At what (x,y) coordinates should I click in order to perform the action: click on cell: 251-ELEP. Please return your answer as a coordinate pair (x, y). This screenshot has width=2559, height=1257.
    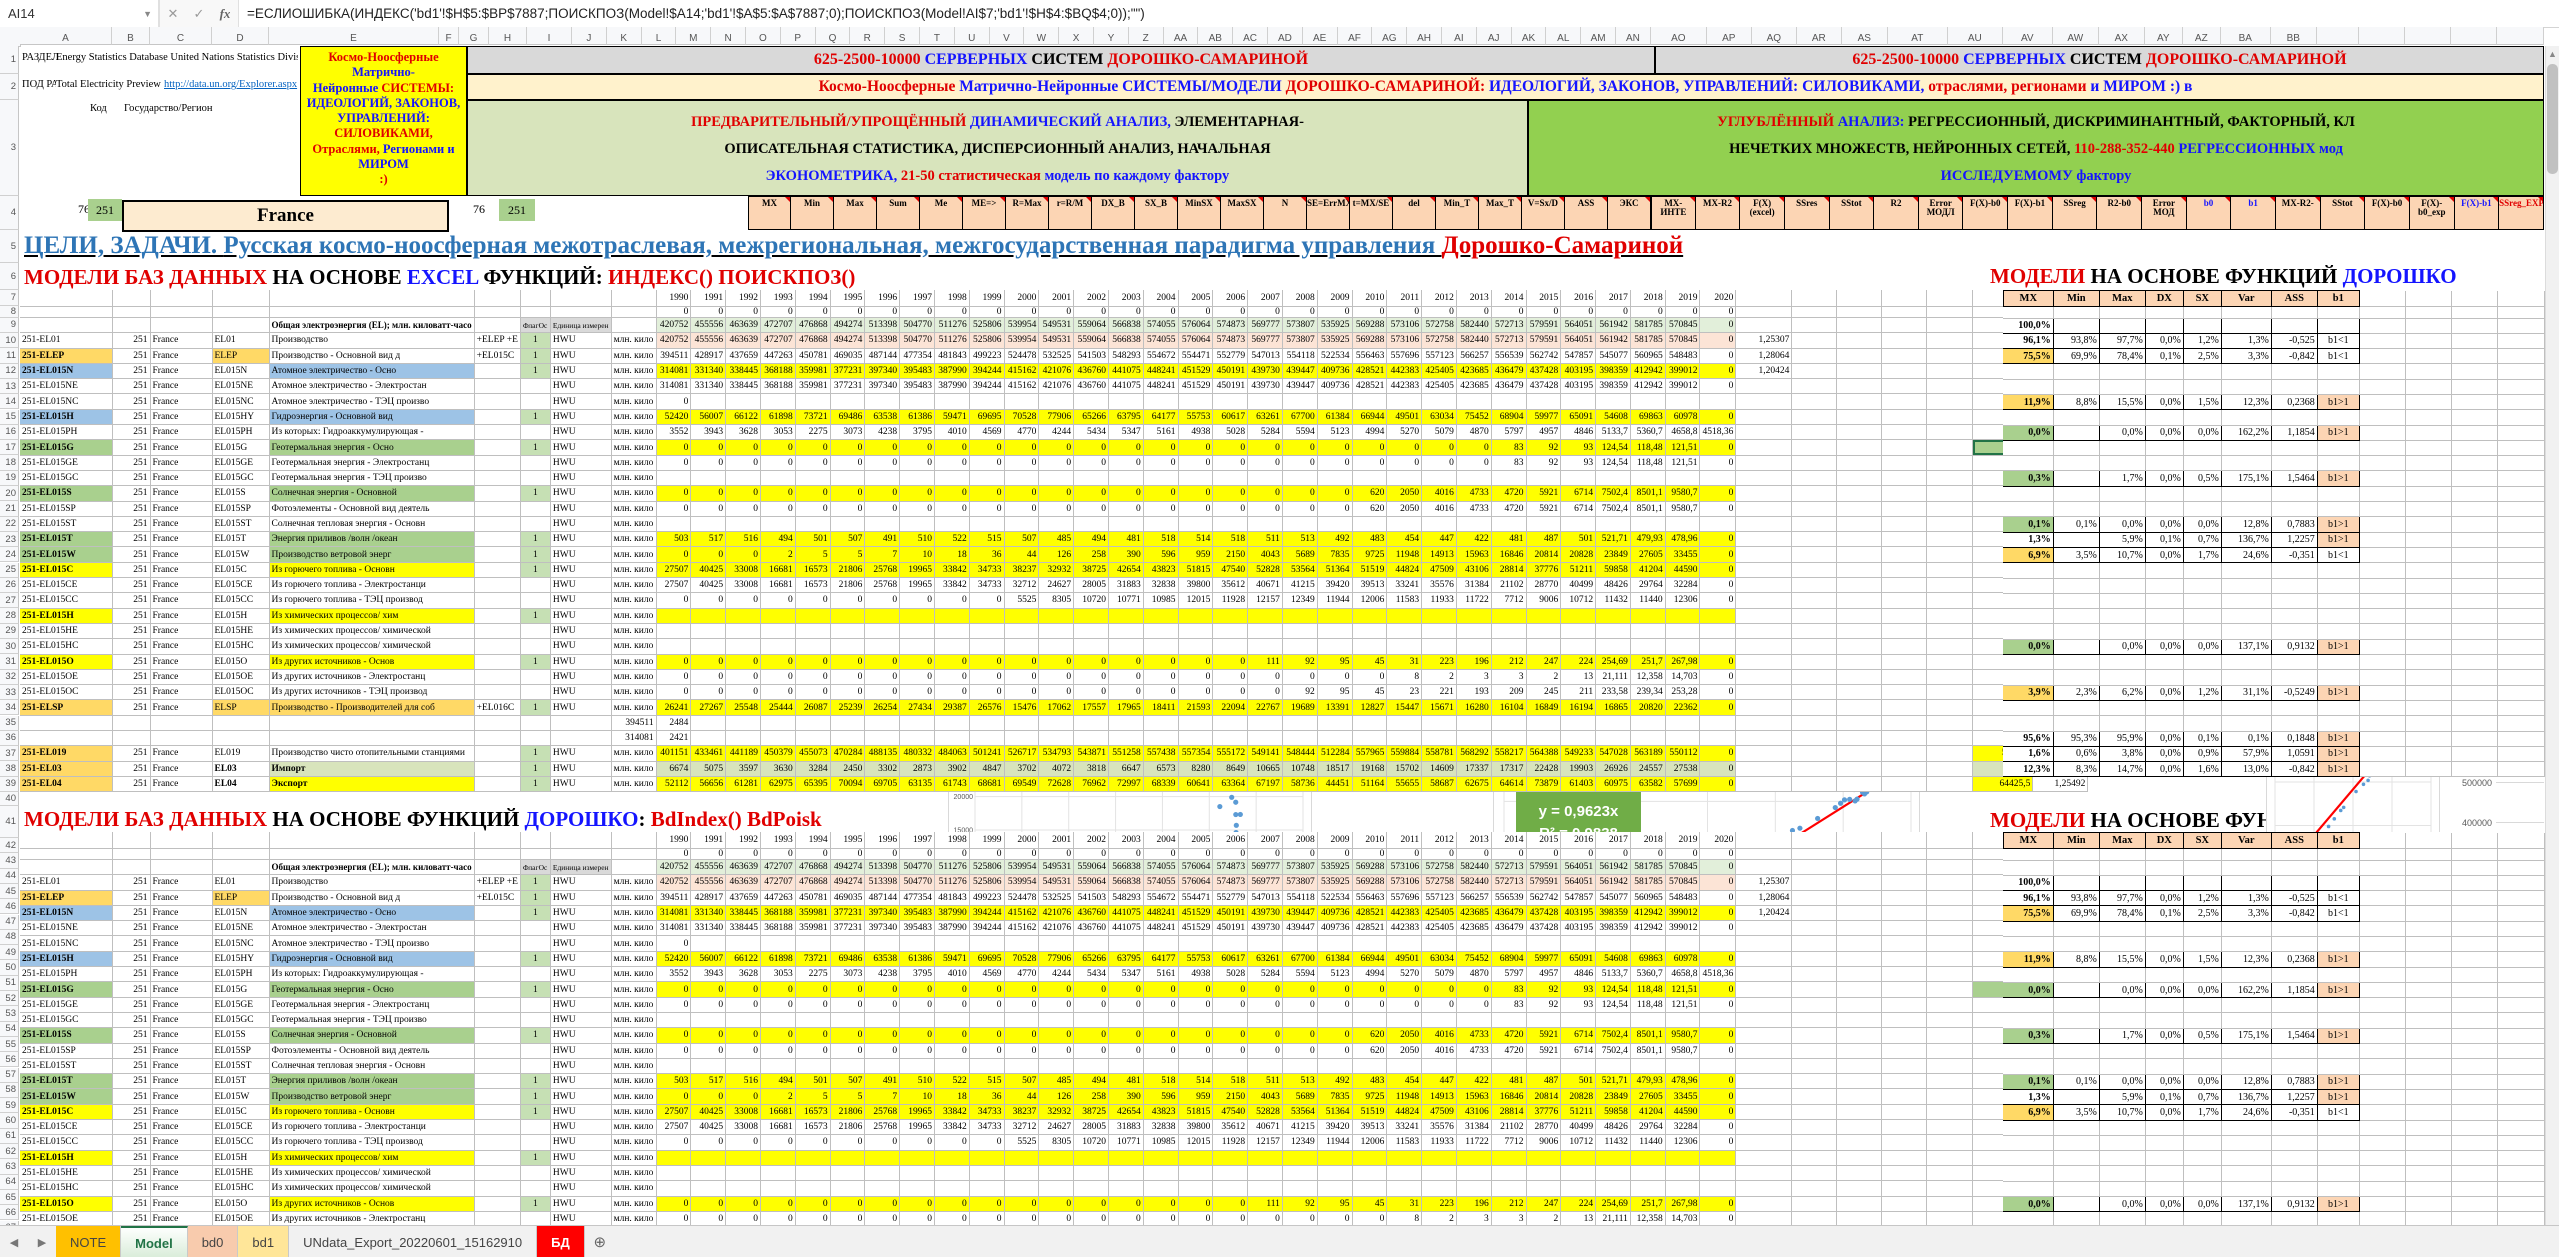
    Looking at the image, I should click on (66, 356).